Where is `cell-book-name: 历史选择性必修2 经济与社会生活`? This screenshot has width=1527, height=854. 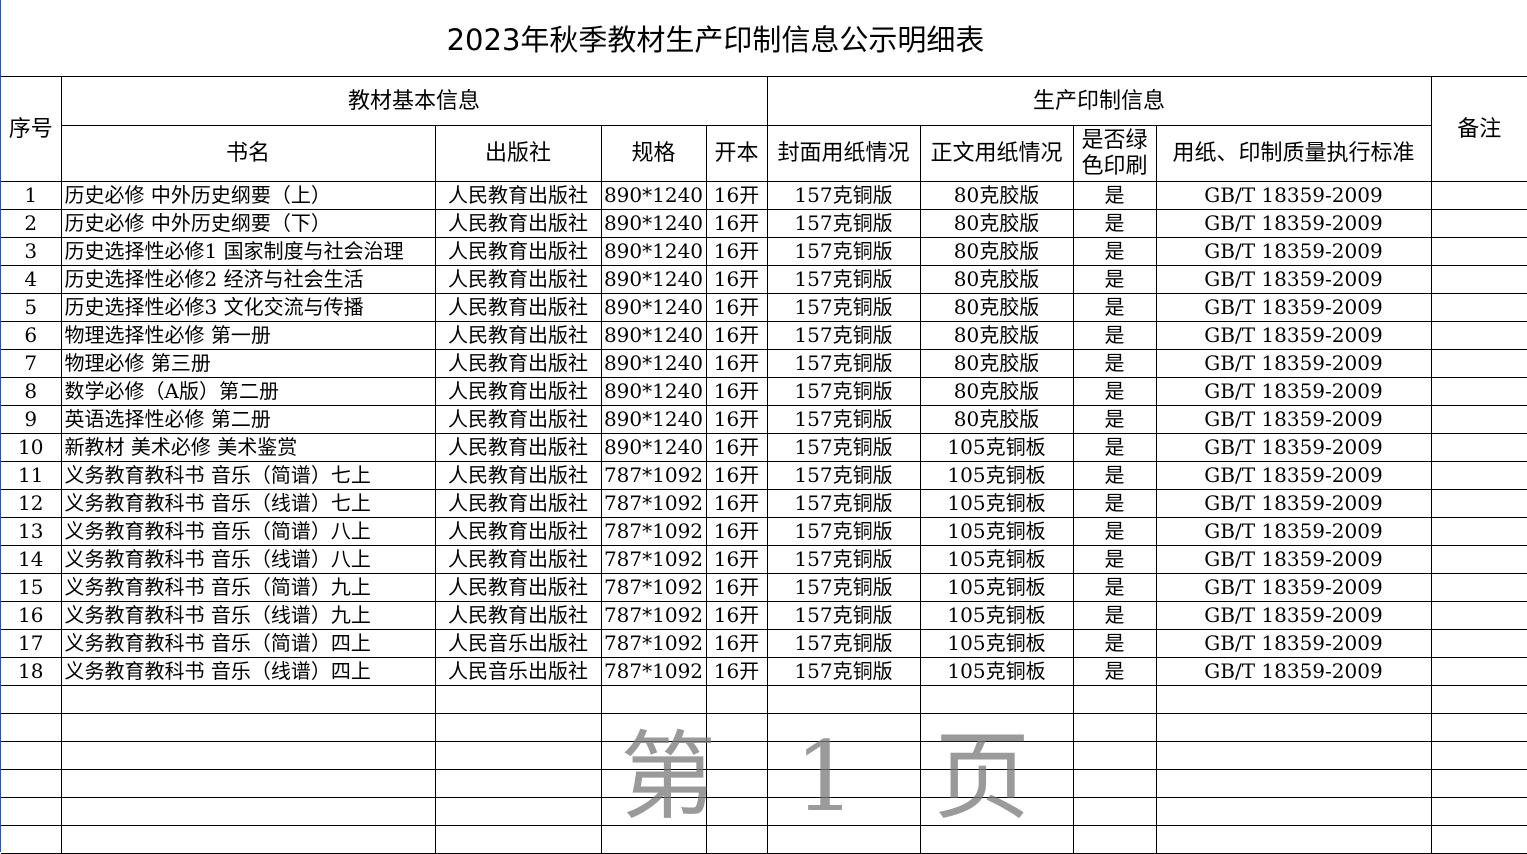
cell-book-name: 历史选择性必修2 经济与社会生活 is located at coordinates (248, 279).